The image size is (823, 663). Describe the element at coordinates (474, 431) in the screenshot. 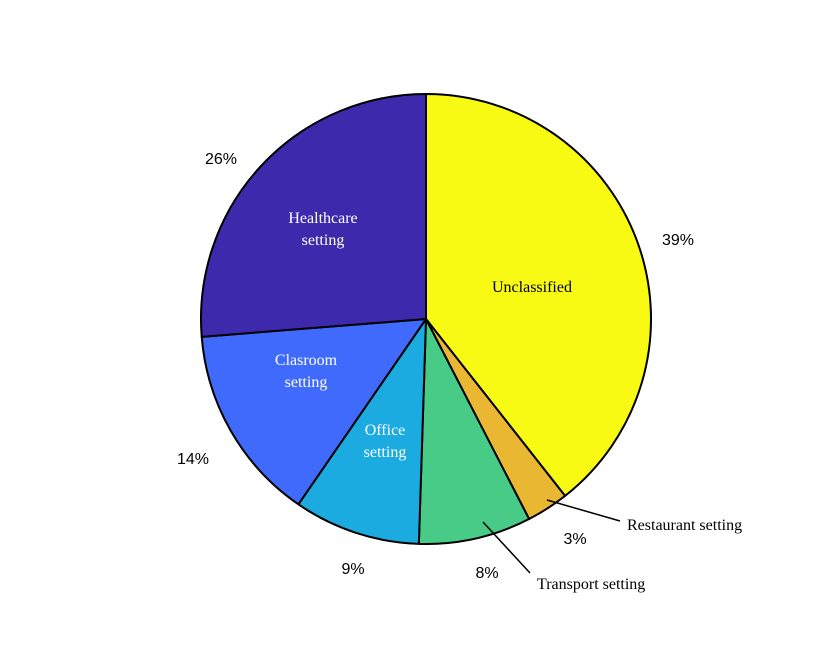

I see `pie-slice-transport-setting` at that location.